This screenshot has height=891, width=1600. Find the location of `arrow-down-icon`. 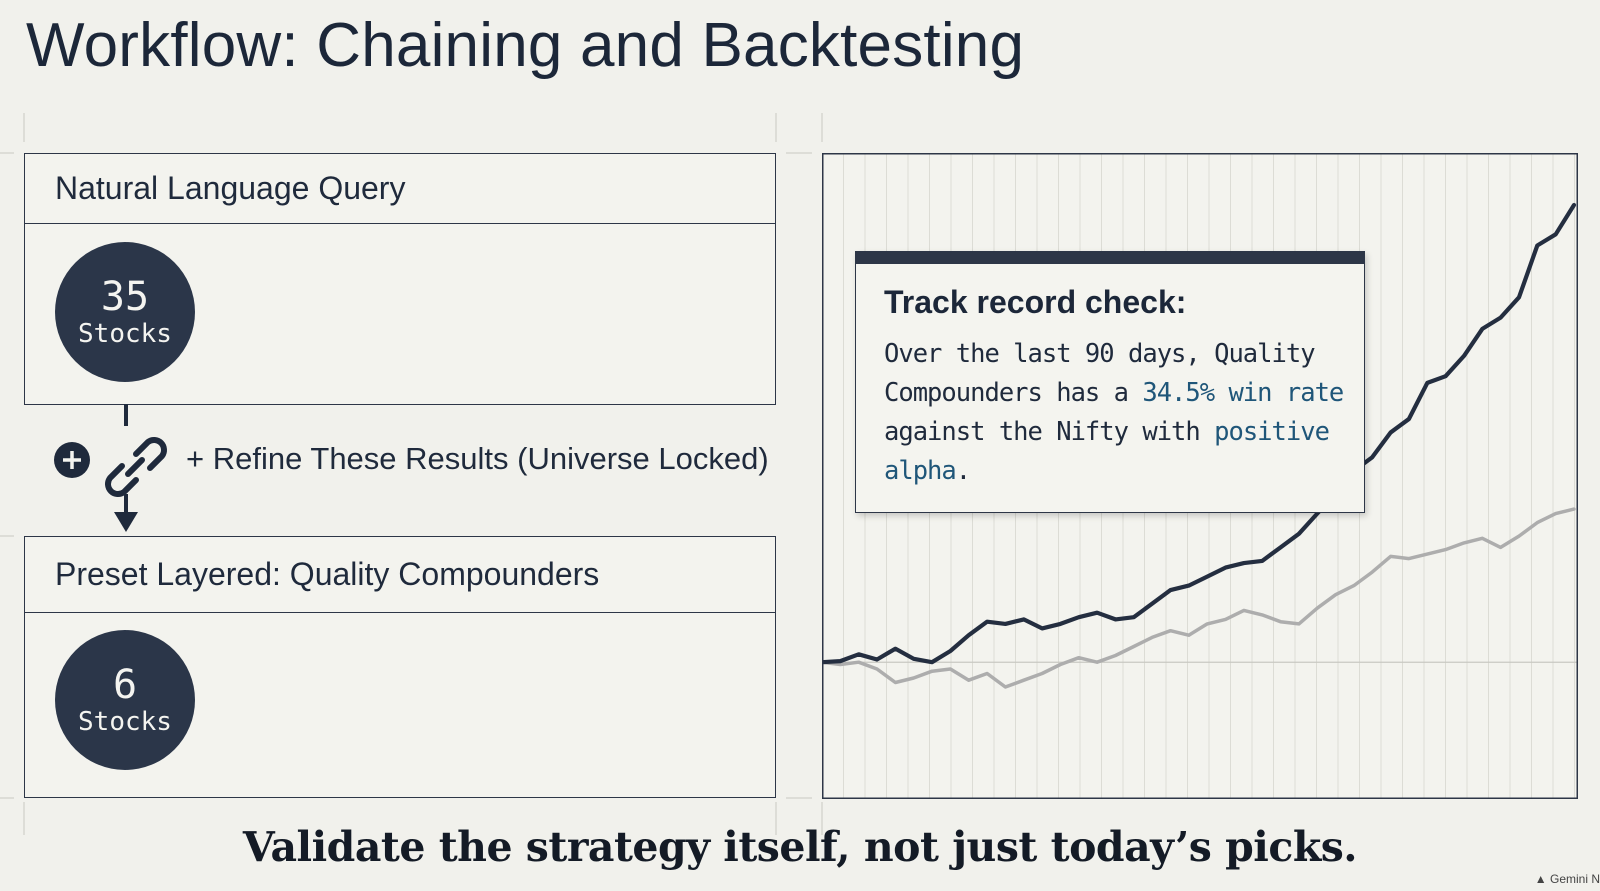

arrow-down-icon is located at coordinates (126, 513).